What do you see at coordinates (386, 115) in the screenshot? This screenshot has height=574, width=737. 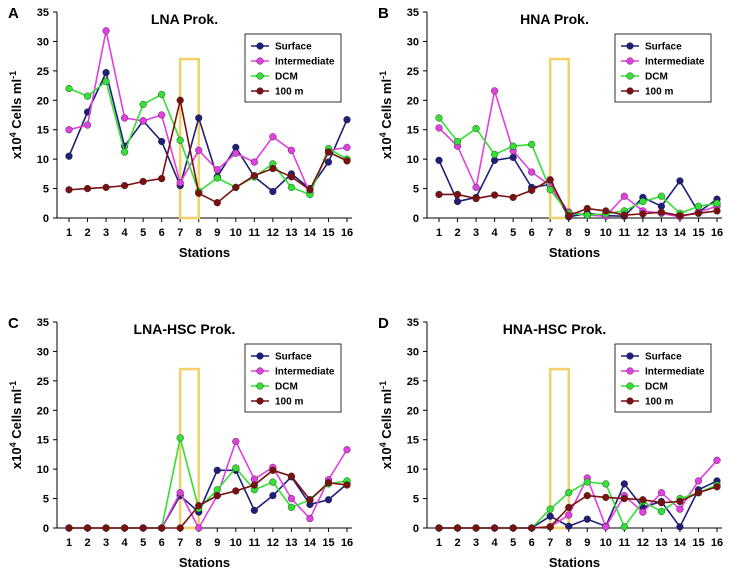 I see `y-axis-title: x104 Cells ml-1` at bounding box center [386, 115].